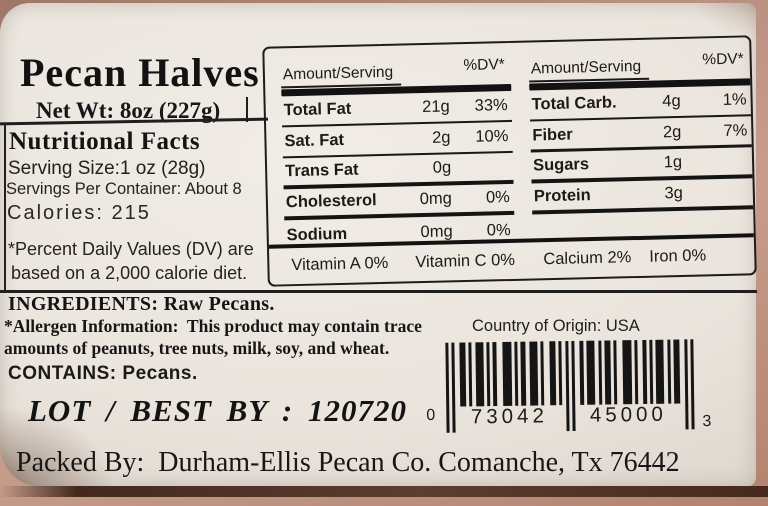 This screenshot has height=506, width=768. Describe the element at coordinates (435, 107) in the screenshot. I see `nutrient-amount: 21g` at that location.